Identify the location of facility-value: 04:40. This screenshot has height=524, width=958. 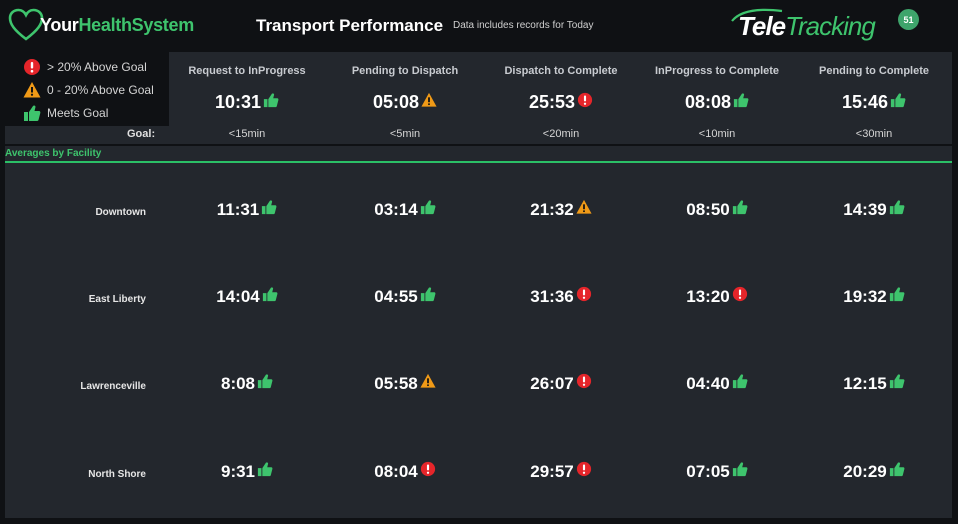
(717, 384).